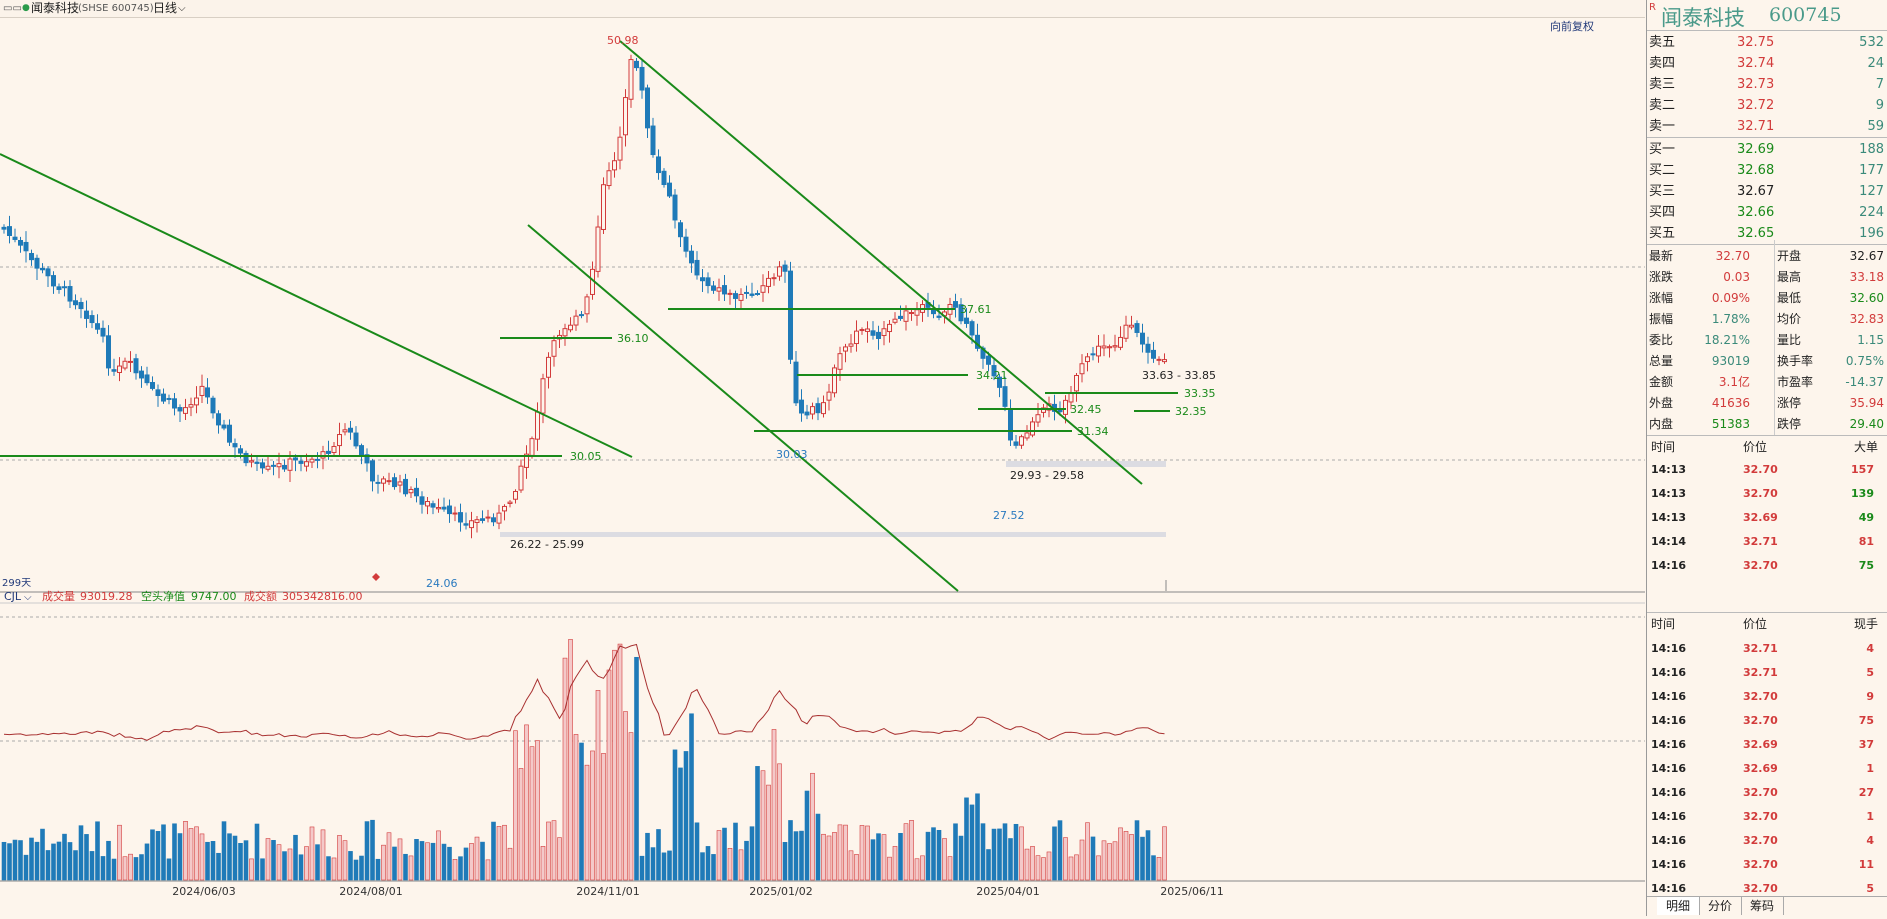 This screenshot has width=1887, height=919. I want to click on ask-row: 卖四 32.74 24, so click(1767, 63).